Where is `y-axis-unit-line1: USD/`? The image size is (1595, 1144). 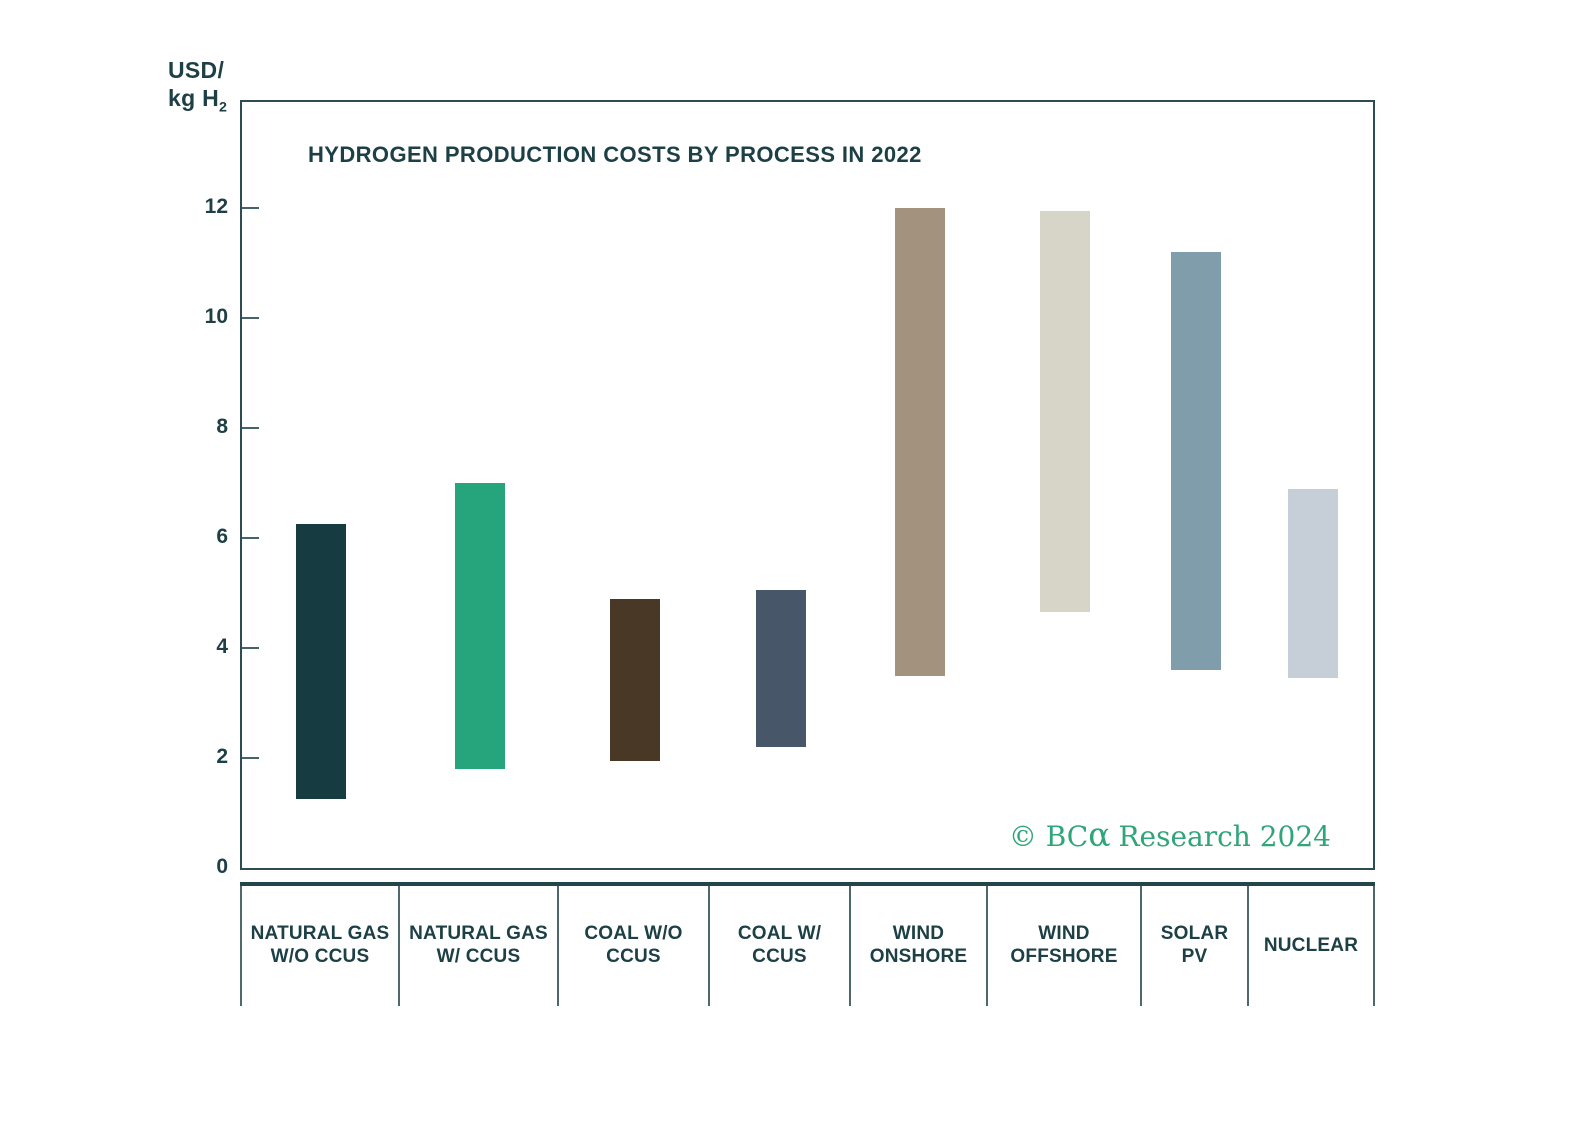 y-axis-unit-line1: USD/ is located at coordinates (196, 70).